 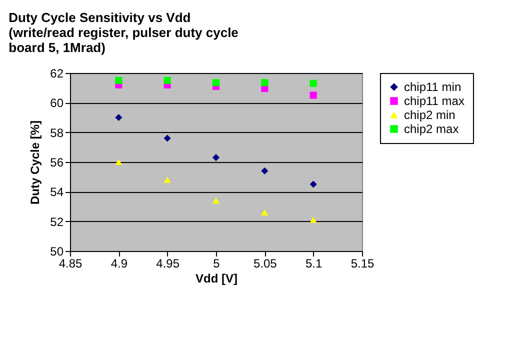 I want to click on legend-label: chip2 max, so click(x=431, y=129).